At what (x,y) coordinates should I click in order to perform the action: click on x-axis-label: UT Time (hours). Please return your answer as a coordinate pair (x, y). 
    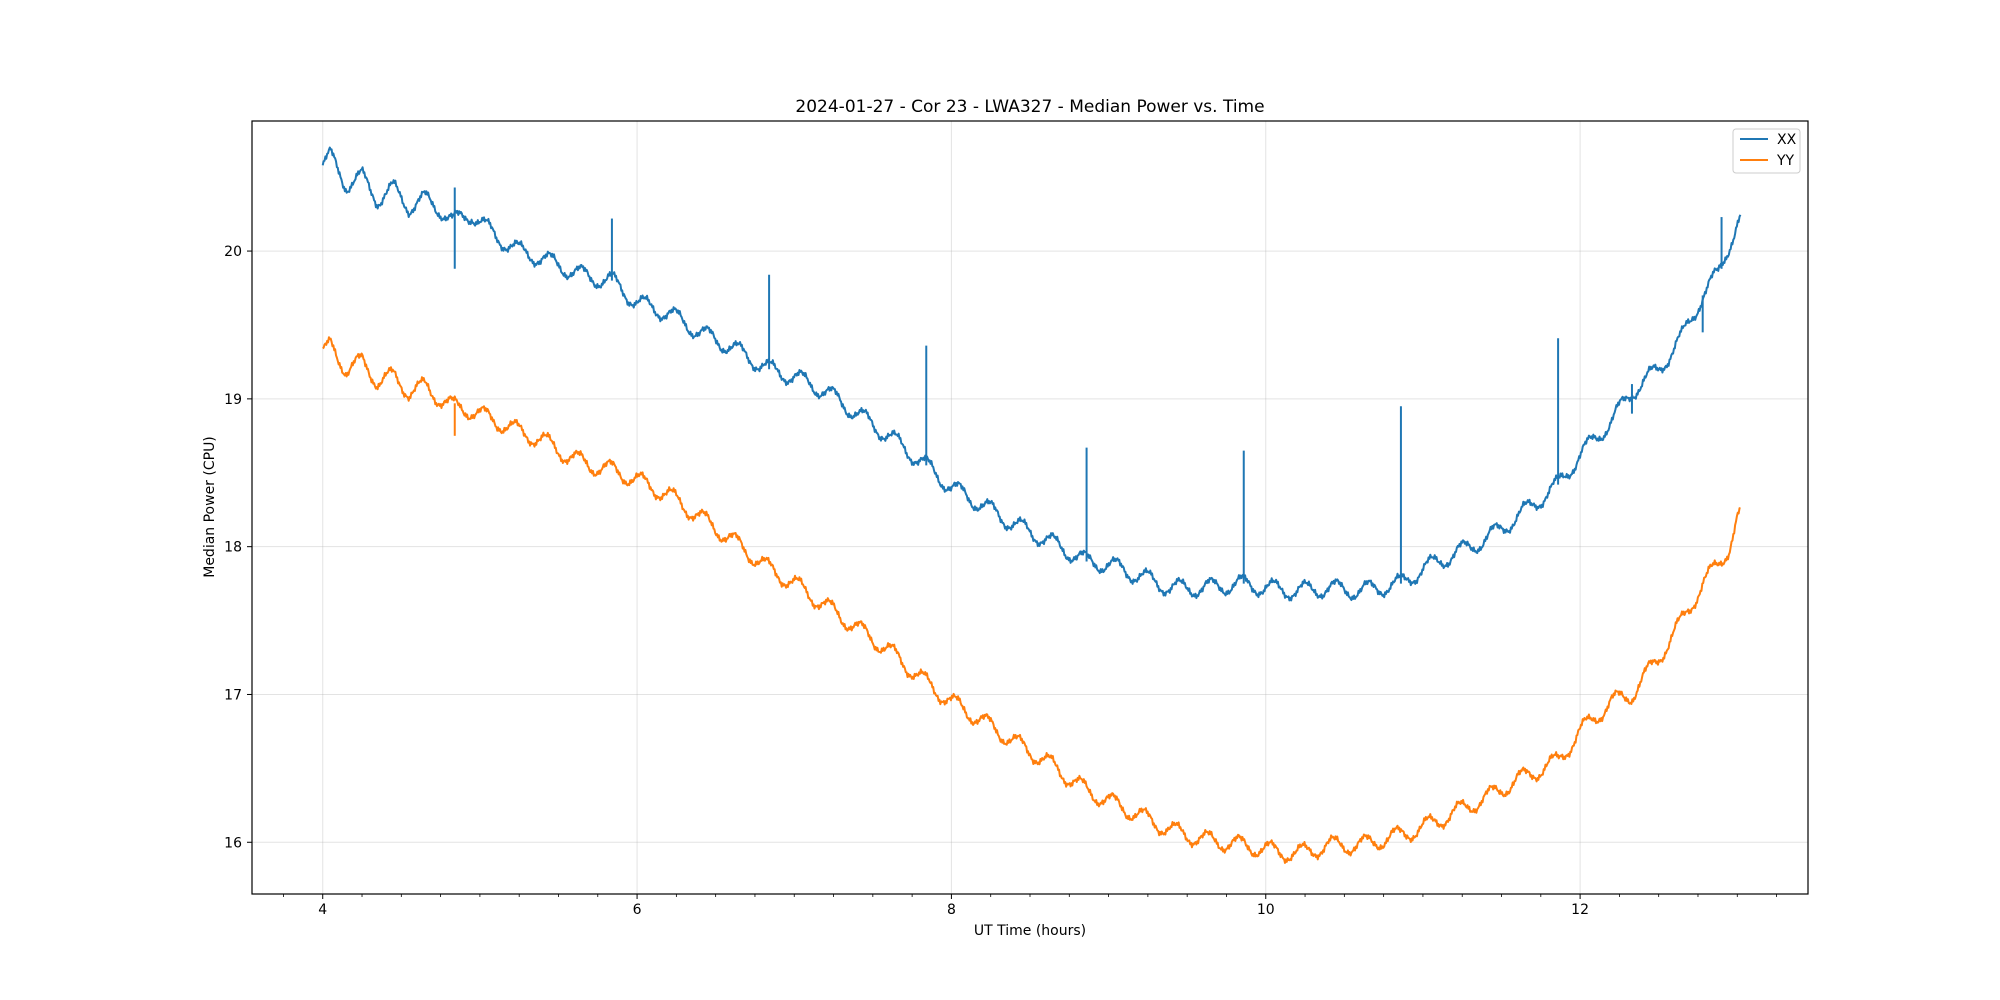
    Looking at the image, I should click on (1030, 931).